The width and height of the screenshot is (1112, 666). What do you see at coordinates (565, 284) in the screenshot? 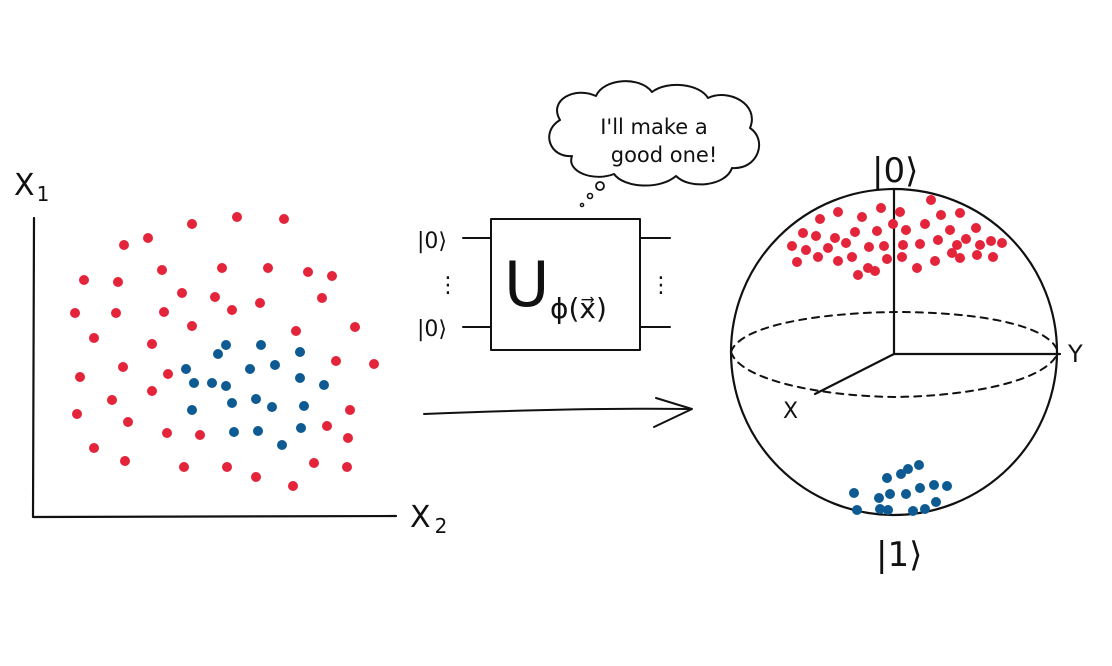
I see `unitary-gate` at bounding box center [565, 284].